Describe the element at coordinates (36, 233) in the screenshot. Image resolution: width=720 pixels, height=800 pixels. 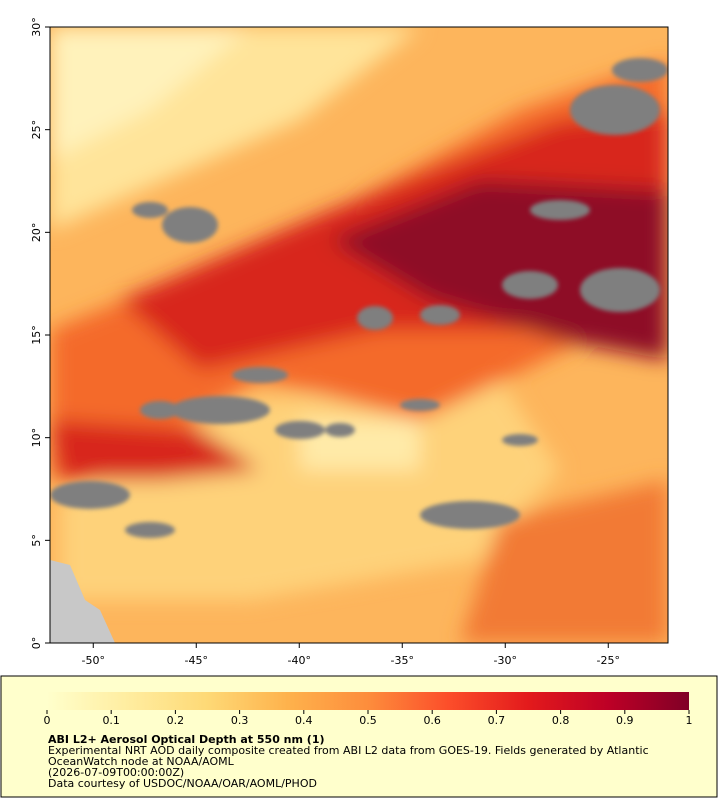
I see `y-tick-label: 20°` at that location.